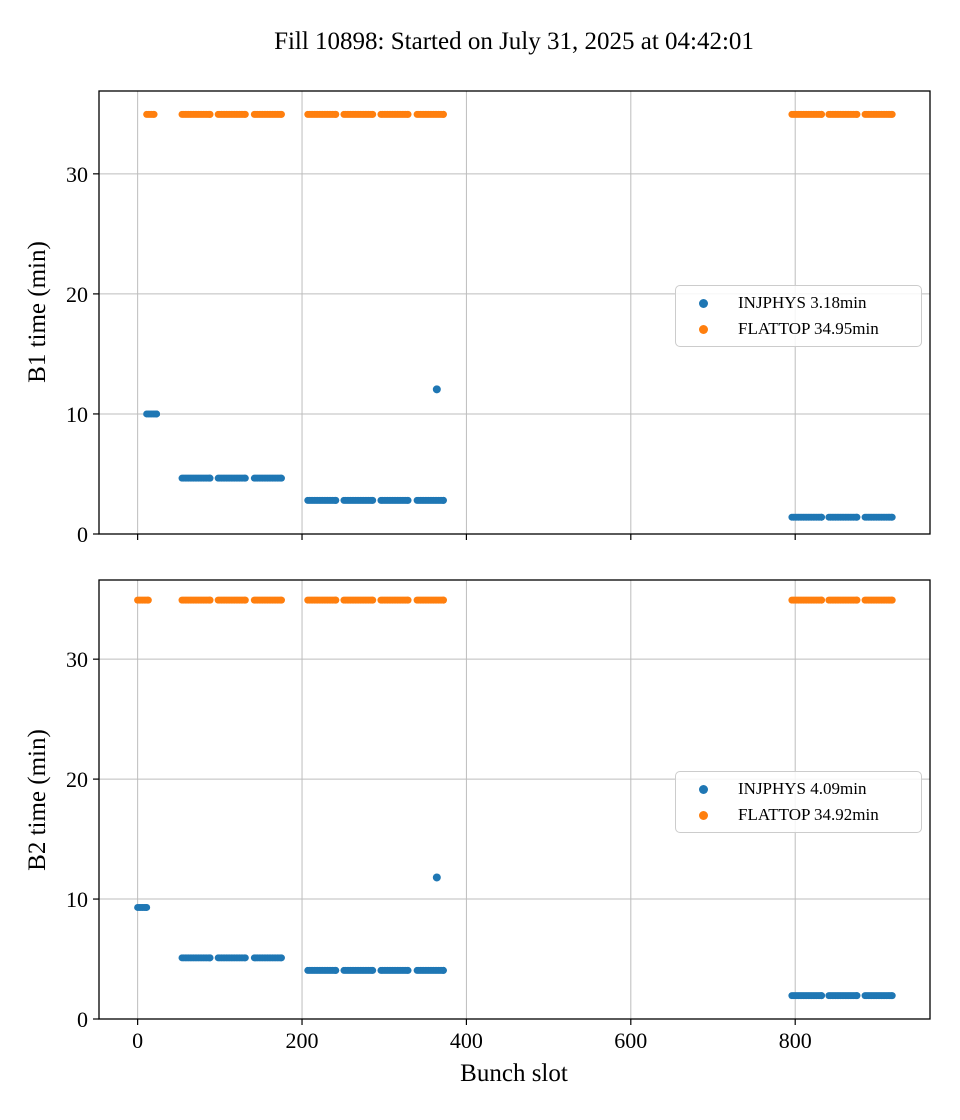 The image size is (960, 1120). I want to click on b2-legend-entry-flattop: FLATTOP 34.92min, so click(810, 815).